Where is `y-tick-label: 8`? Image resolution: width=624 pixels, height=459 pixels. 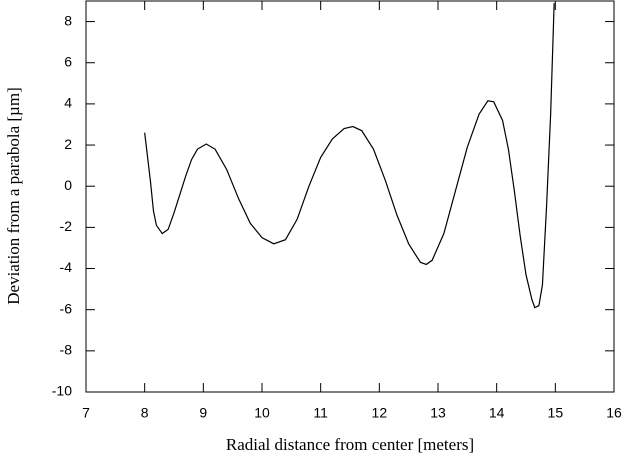
y-tick-label: 8 is located at coordinates (68, 20).